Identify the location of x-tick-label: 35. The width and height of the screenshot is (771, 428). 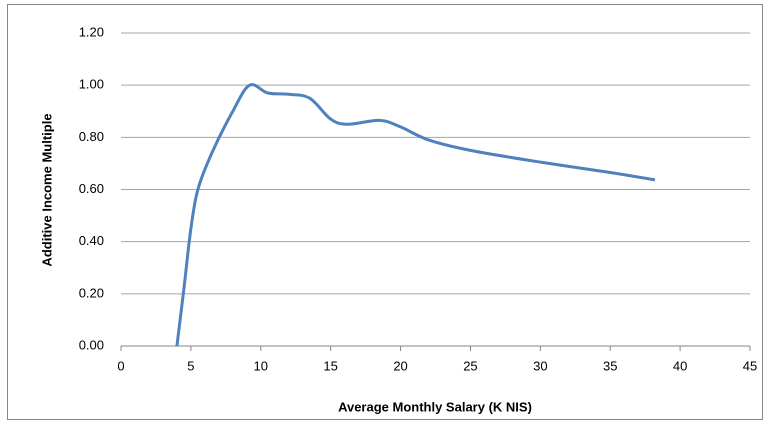
(610, 365).